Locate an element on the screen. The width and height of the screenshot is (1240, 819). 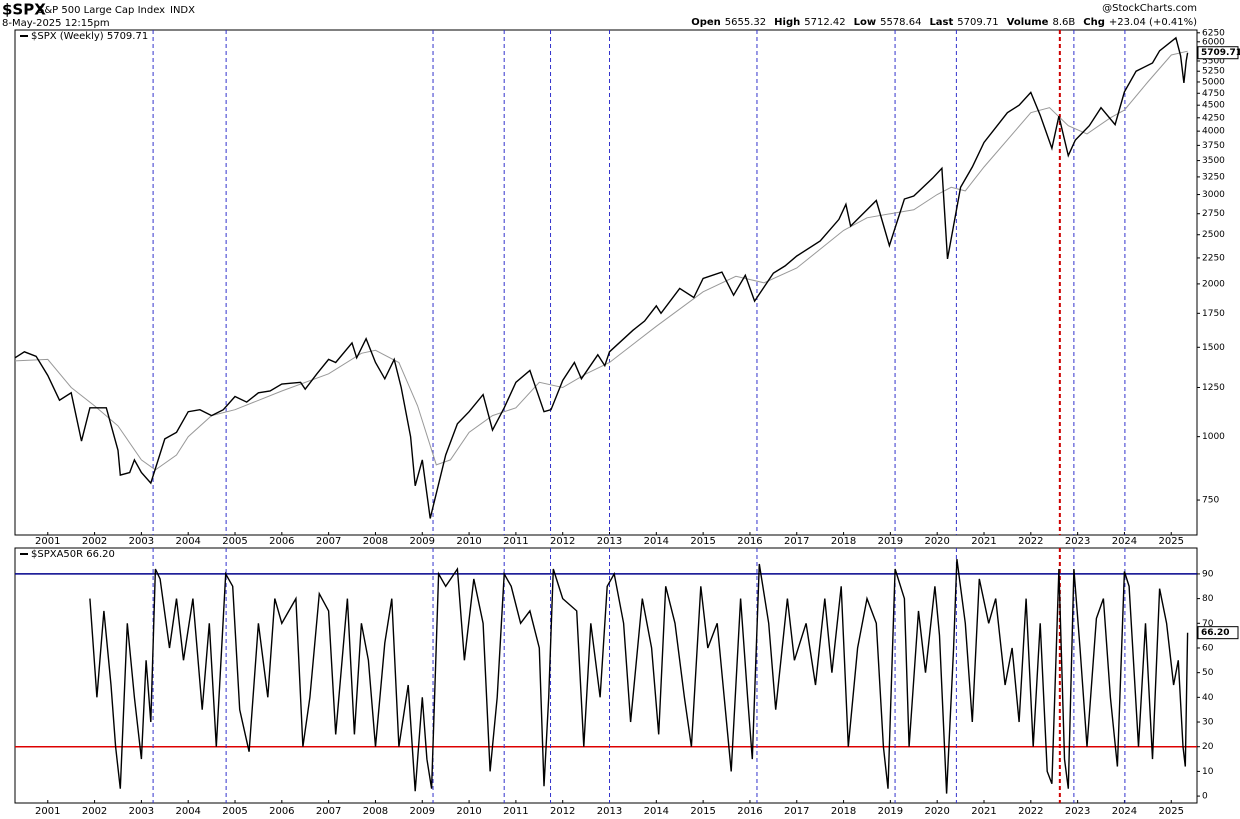
quote-value: 5655.32 is located at coordinates (745, 22).